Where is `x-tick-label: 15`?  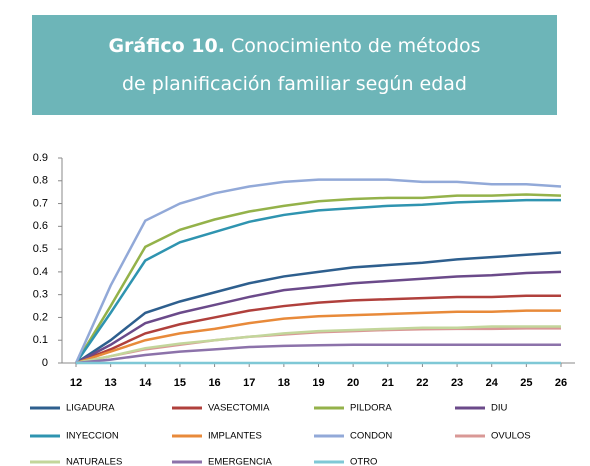 x-tick-label: 15 is located at coordinates (180, 383).